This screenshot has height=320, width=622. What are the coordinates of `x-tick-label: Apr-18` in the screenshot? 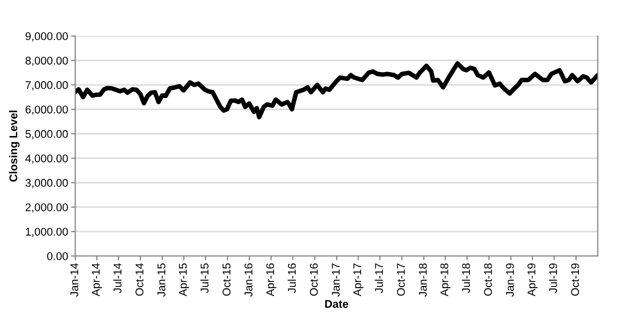 It's located at (445, 279).